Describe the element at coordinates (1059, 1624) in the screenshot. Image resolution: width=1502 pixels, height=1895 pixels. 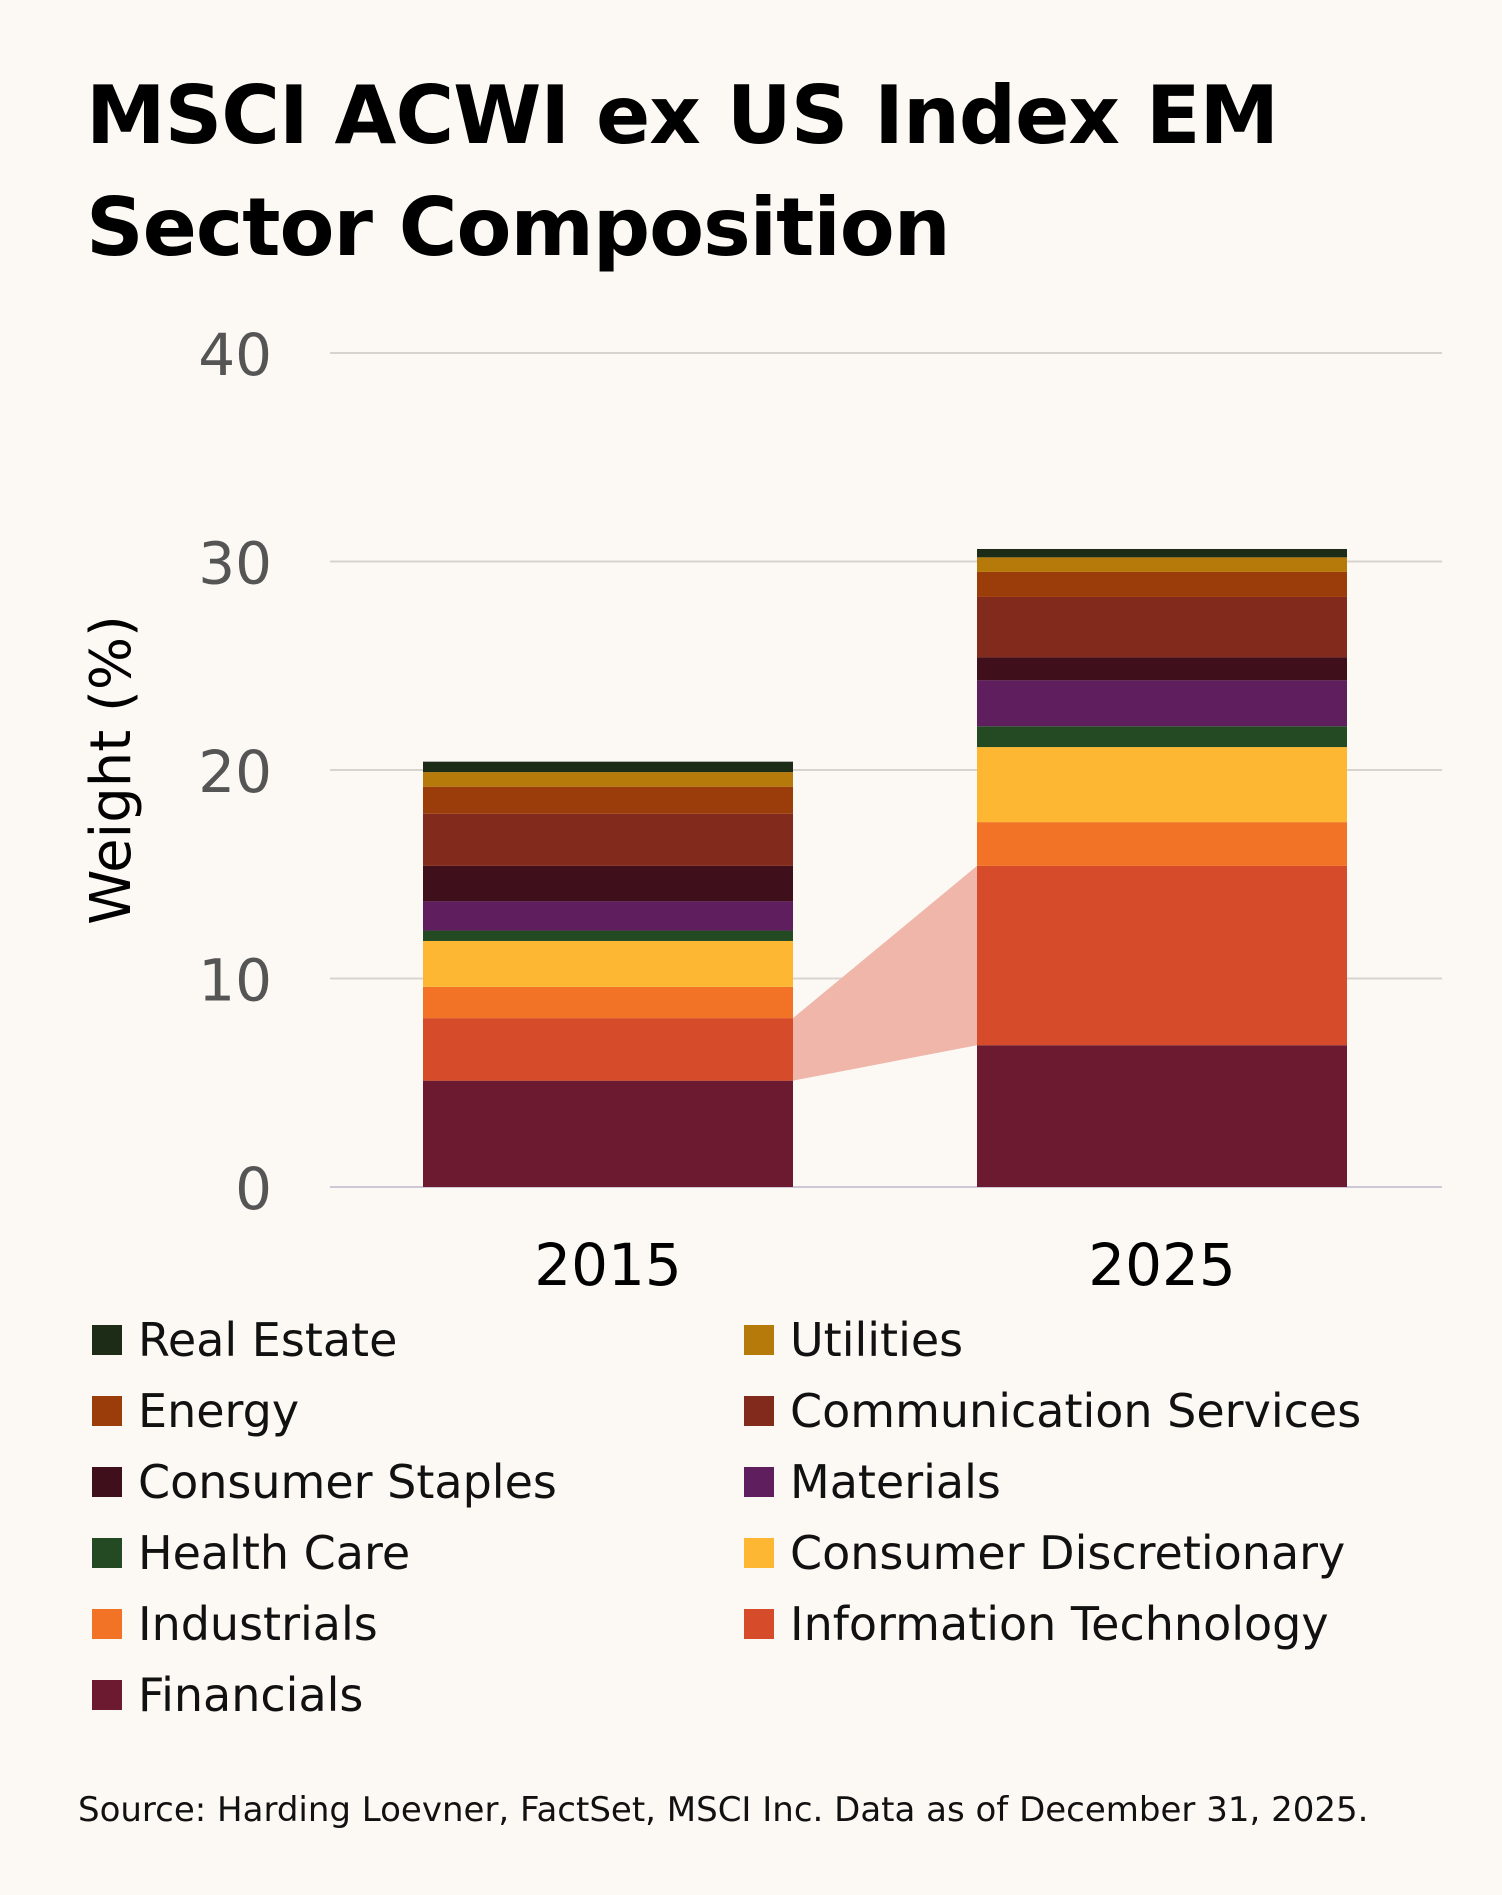
I see `legend-label: Information Technology` at that location.